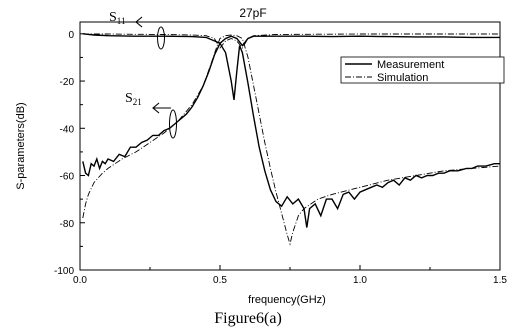 The width and height of the screenshot is (508, 336). What do you see at coordinates (161, 108) in the screenshot?
I see `s21-arrow-icon` at bounding box center [161, 108].